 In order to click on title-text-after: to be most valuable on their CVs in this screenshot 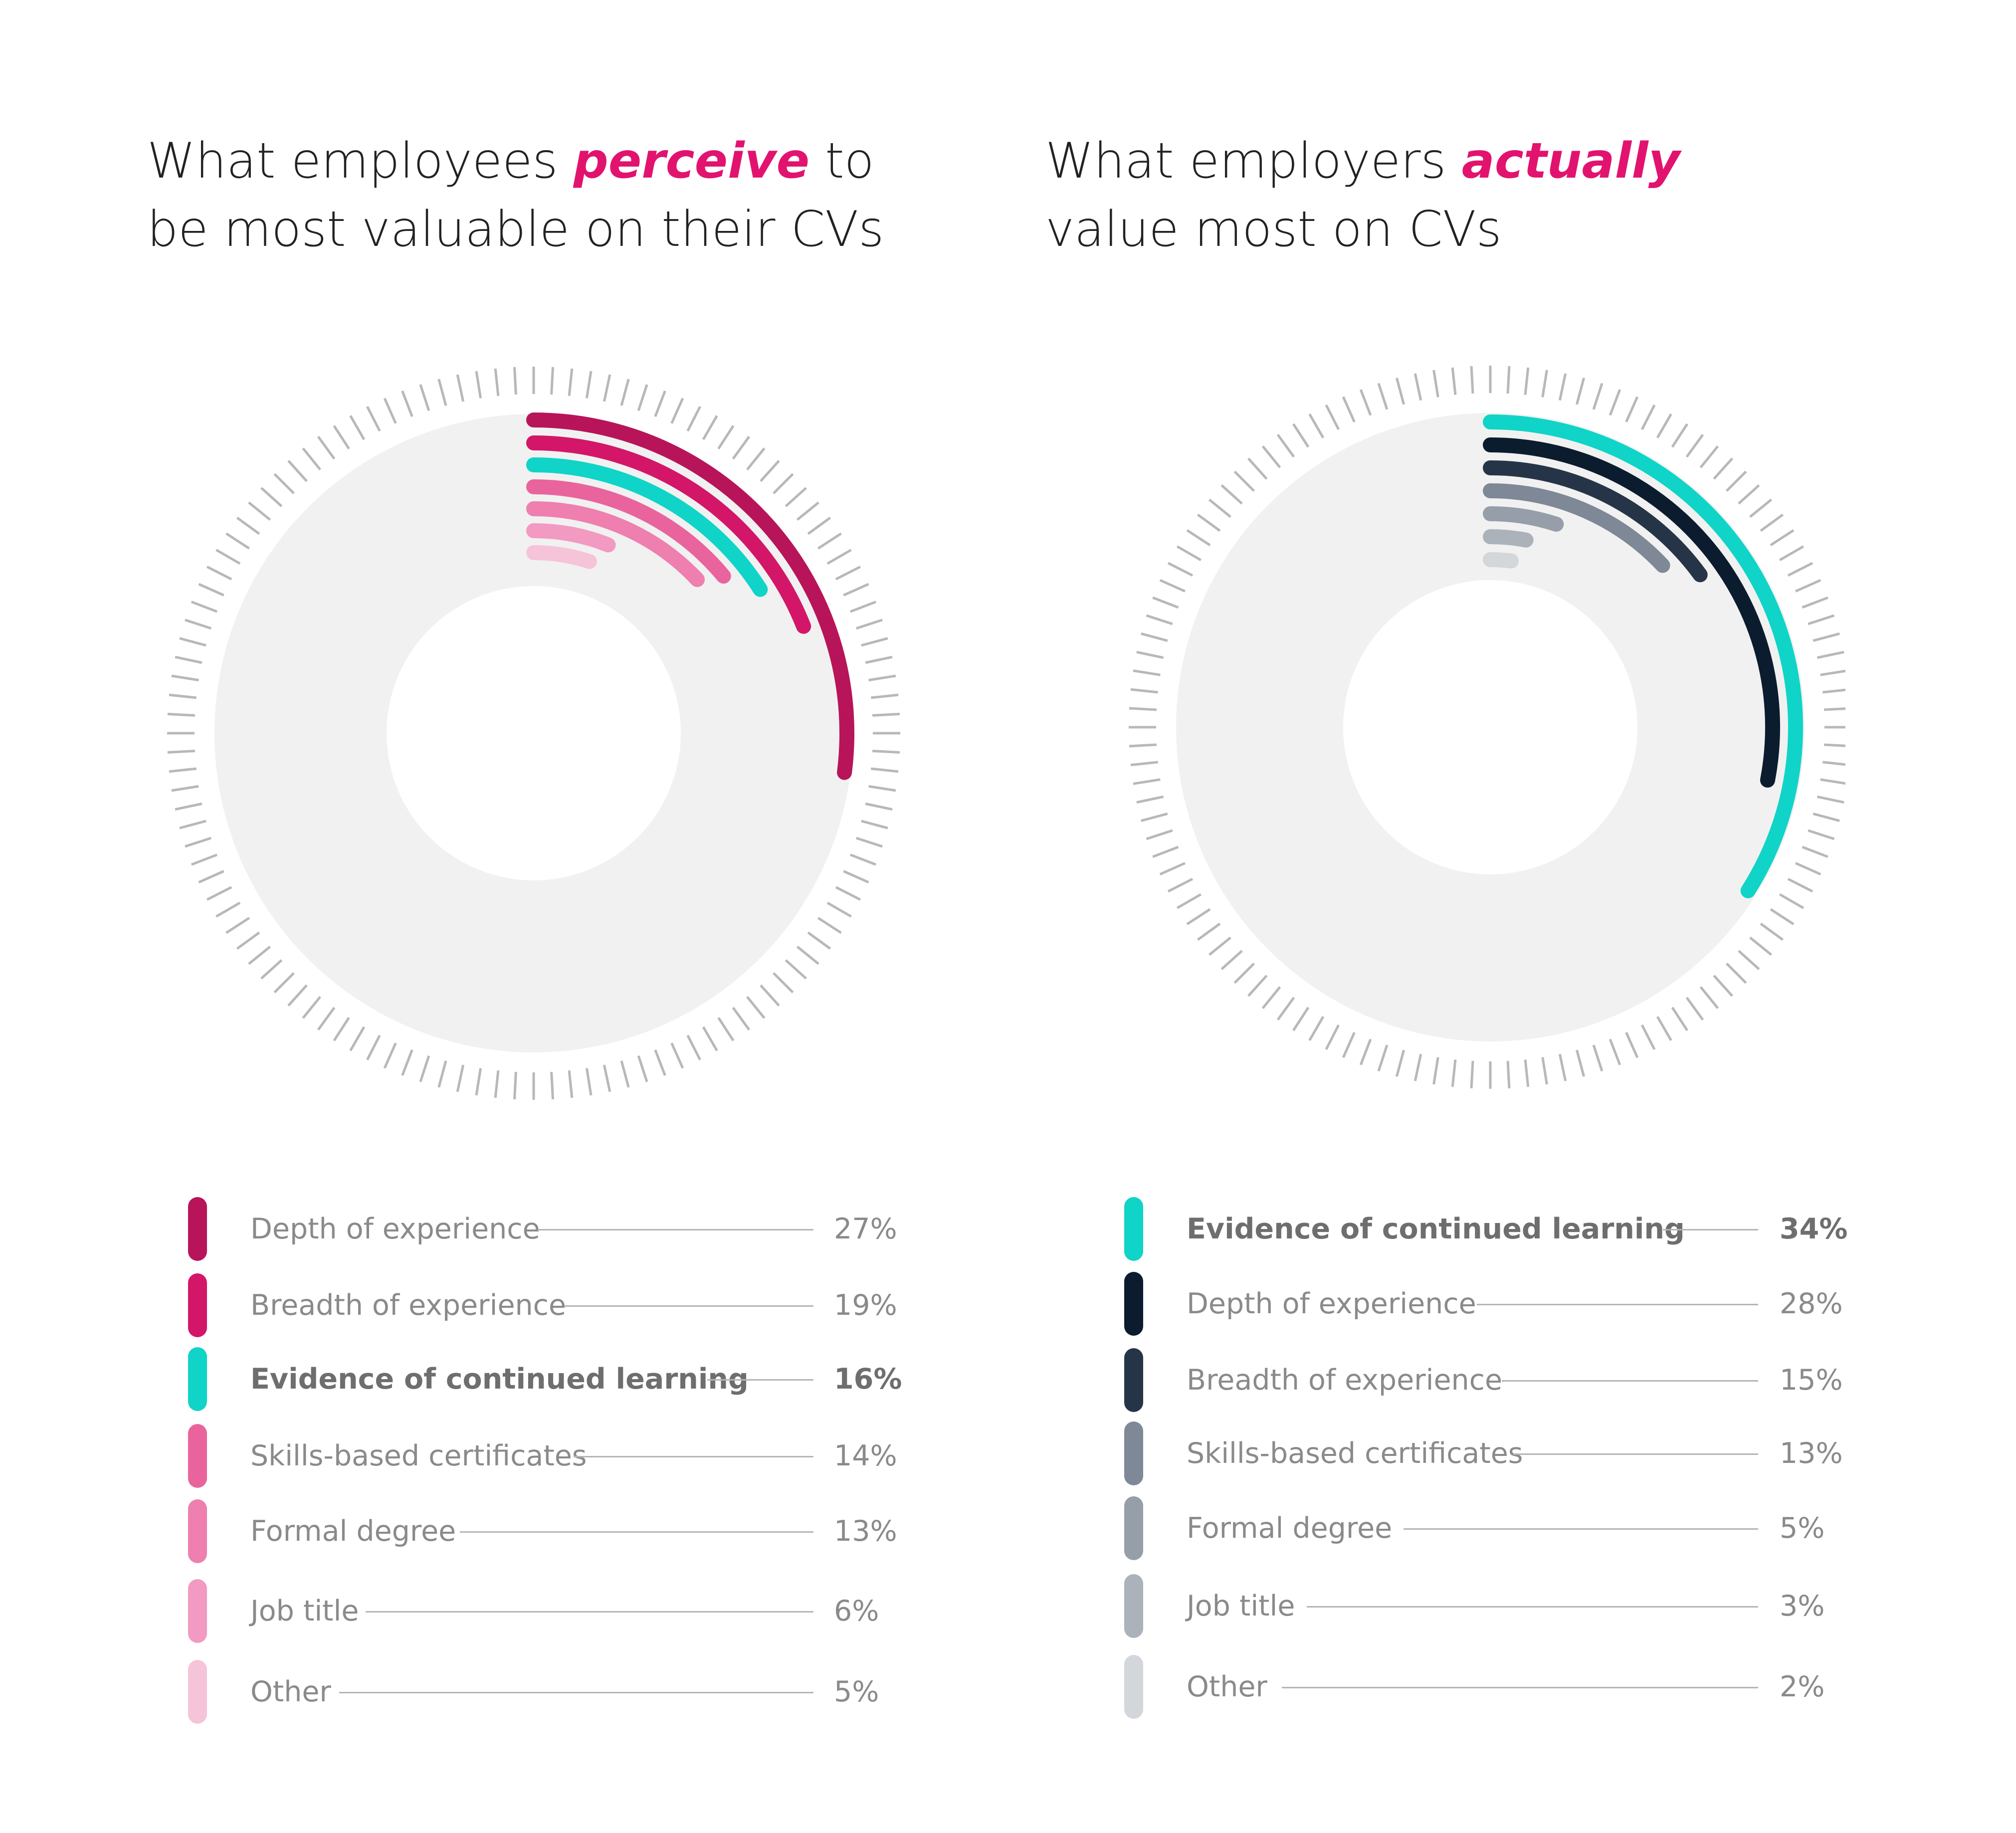, I will do `click(515, 195)`.